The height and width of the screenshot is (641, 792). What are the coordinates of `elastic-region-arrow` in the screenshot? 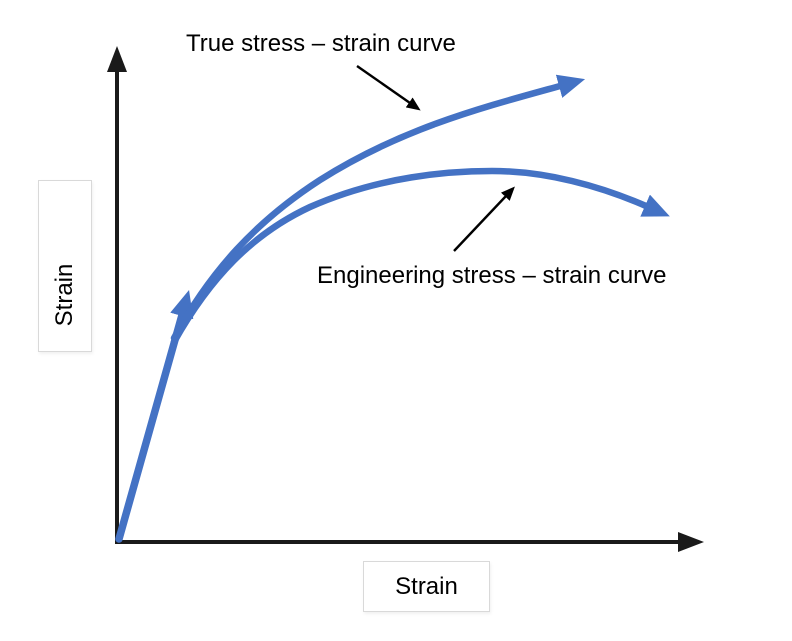 It's located at (154, 416).